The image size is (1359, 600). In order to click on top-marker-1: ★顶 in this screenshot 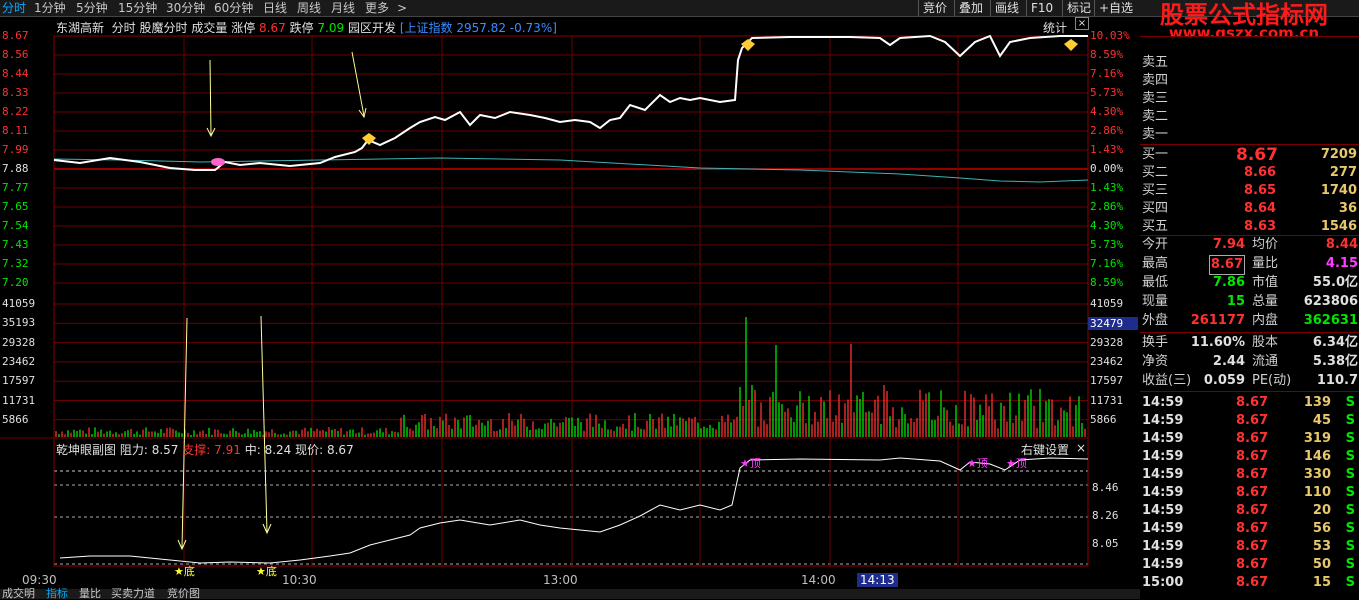, I will do `click(750, 463)`.